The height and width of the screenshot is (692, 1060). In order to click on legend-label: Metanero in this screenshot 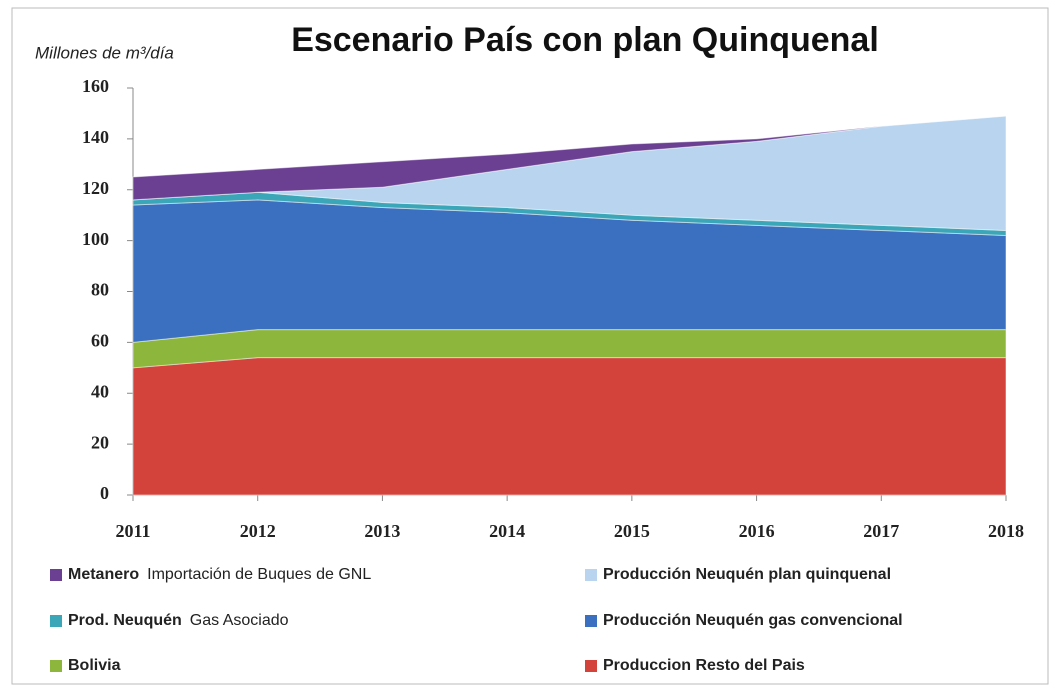, I will do `click(103, 574)`.